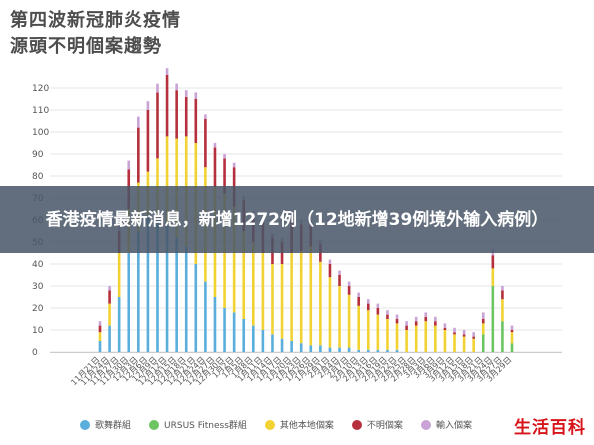 This screenshot has height=445, width=594. What do you see at coordinates (453, 426) in the screenshot?
I see `legend-label: 輸入個案` at bounding box center [453, 426].